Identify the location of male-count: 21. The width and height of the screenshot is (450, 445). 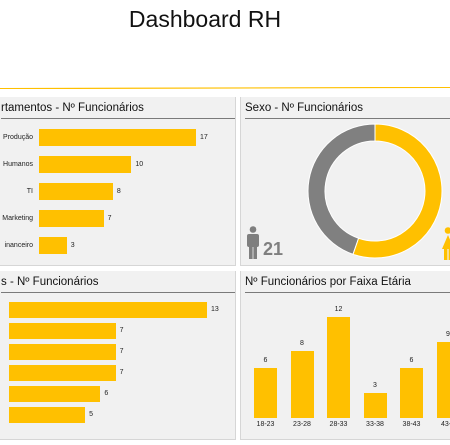
(273, 249).